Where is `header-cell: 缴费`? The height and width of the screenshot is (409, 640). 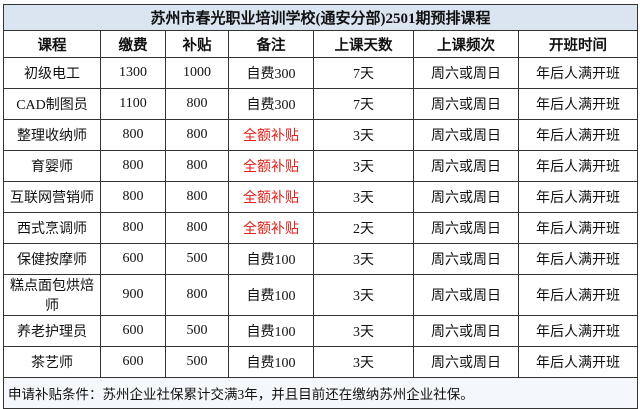 header-cell: 缴费 is located at coordinates (133, 44).